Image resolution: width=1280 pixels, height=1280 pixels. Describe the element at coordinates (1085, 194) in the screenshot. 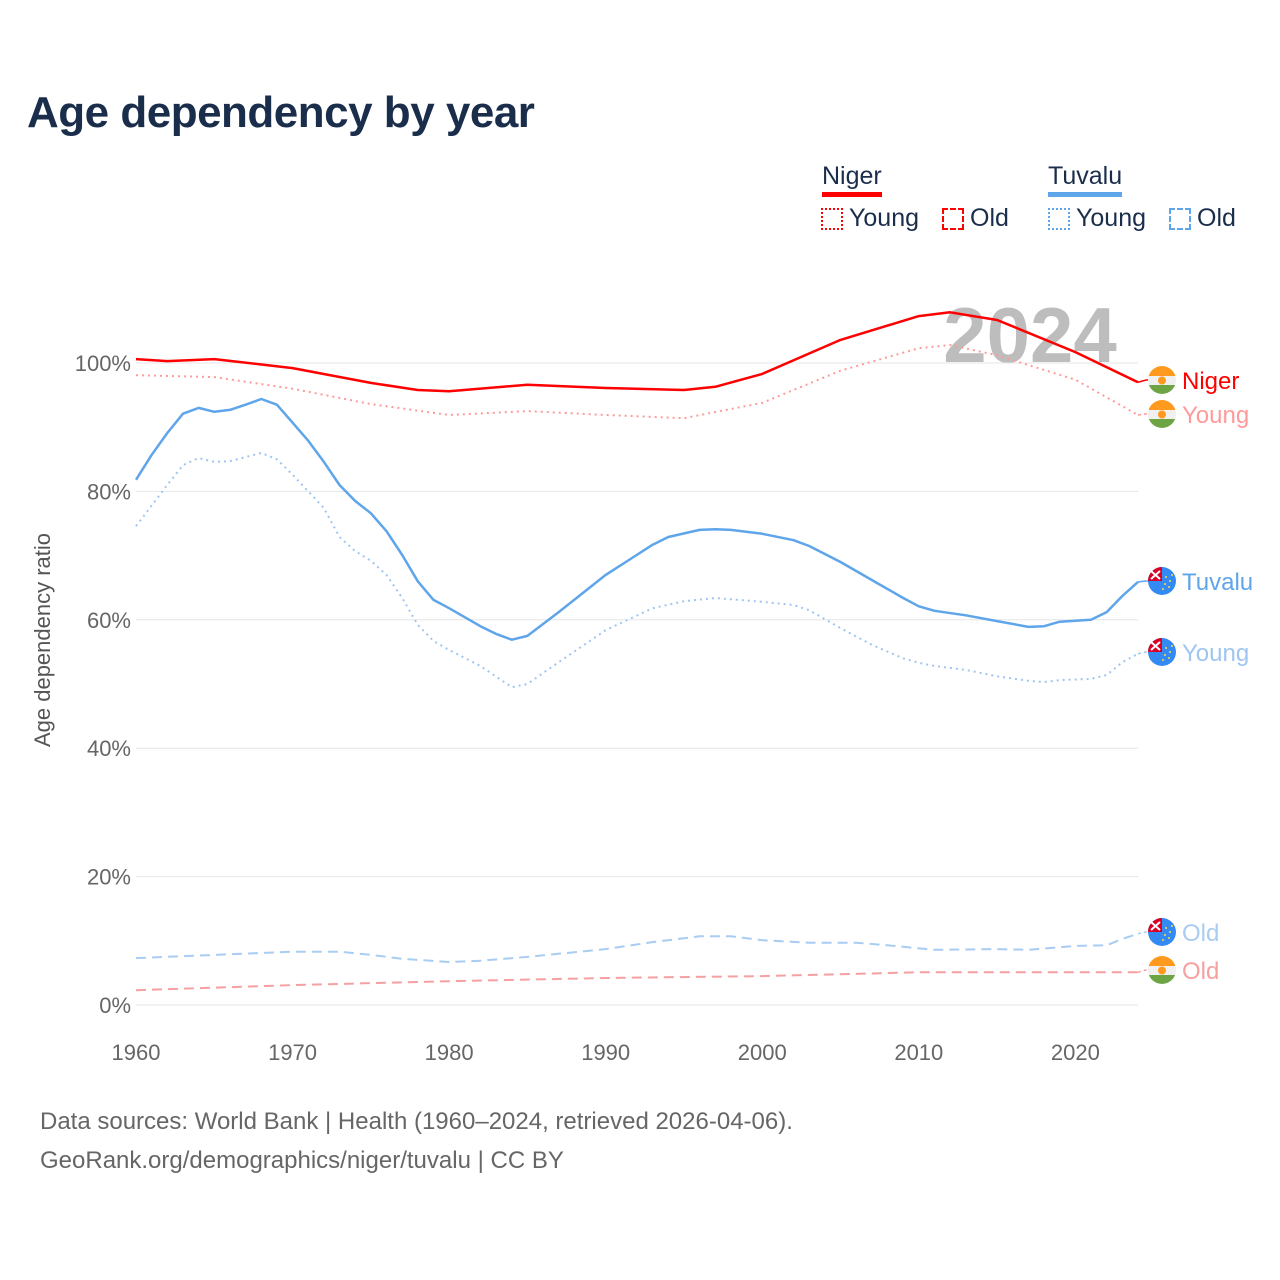

I see `legend-tuvalu-swatch` at that location.